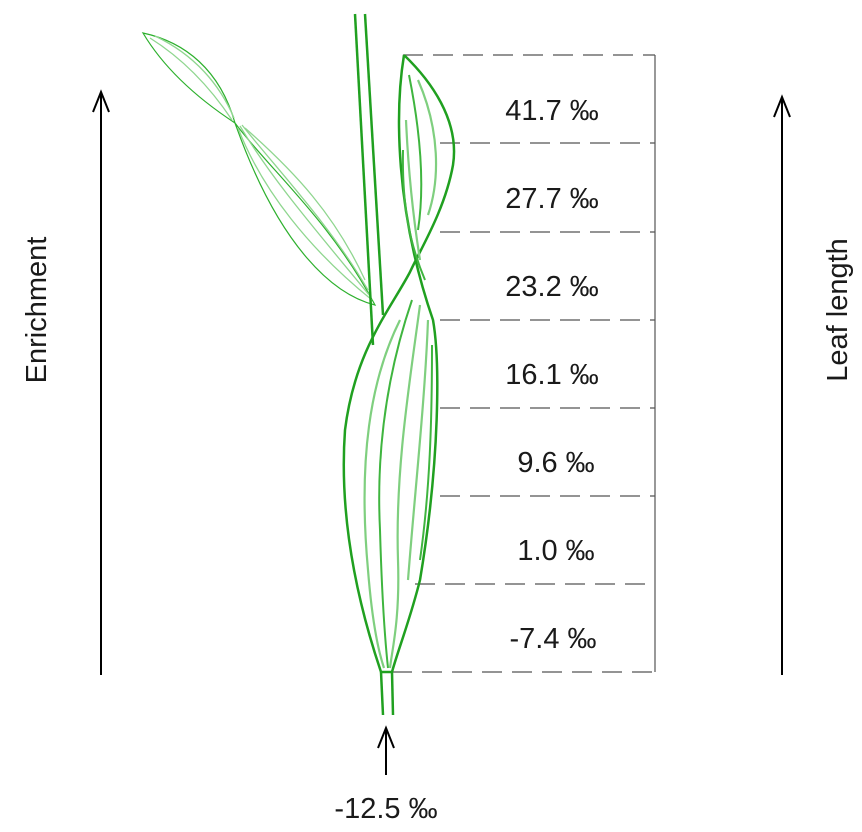  What do you see at coordinates (555, 463) in the screenshot?
I see `segment-label: 9.6 ‰` at bounding box center [555, 463].